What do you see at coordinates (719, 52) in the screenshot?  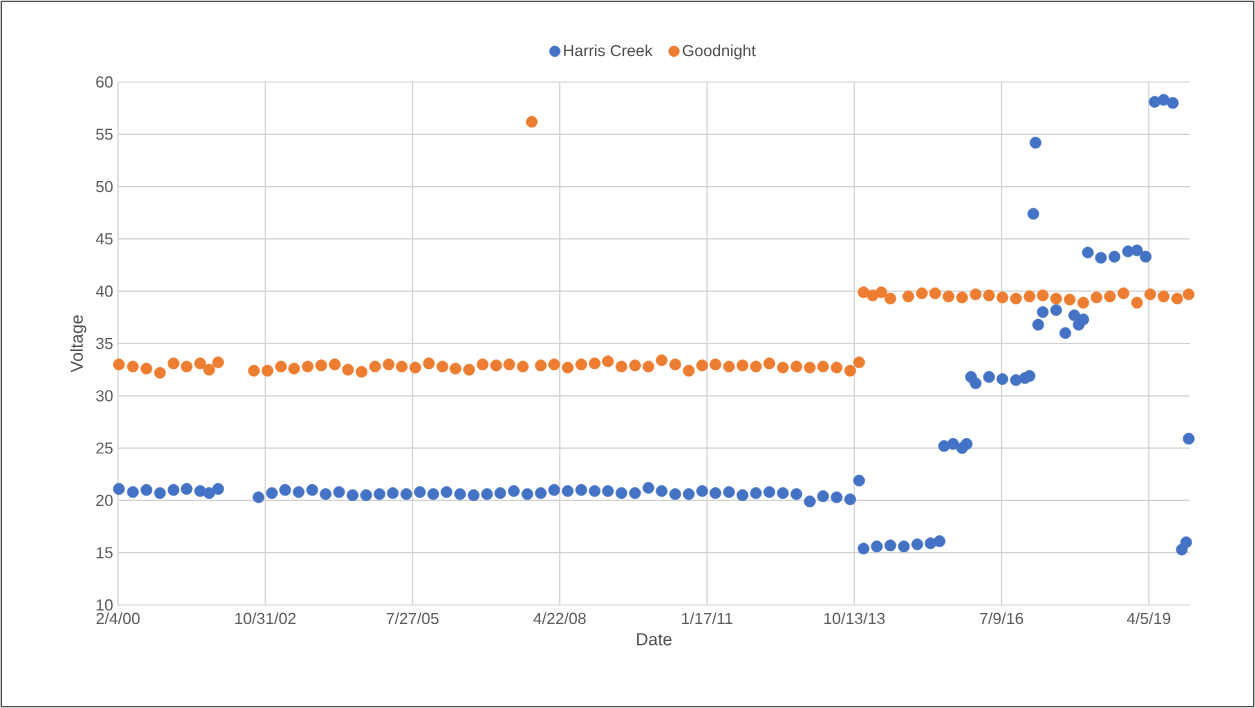 I see `legend-label: Goodnight` at bounding box center [719, 52].